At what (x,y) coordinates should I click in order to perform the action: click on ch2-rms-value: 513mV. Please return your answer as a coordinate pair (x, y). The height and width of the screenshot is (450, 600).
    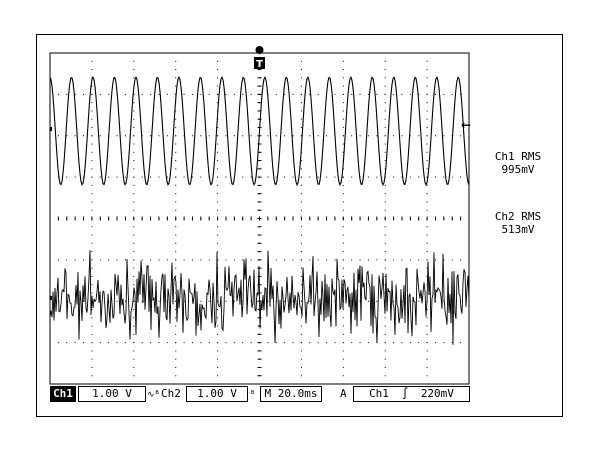
    Looking at the image, I should click on (518, 229).